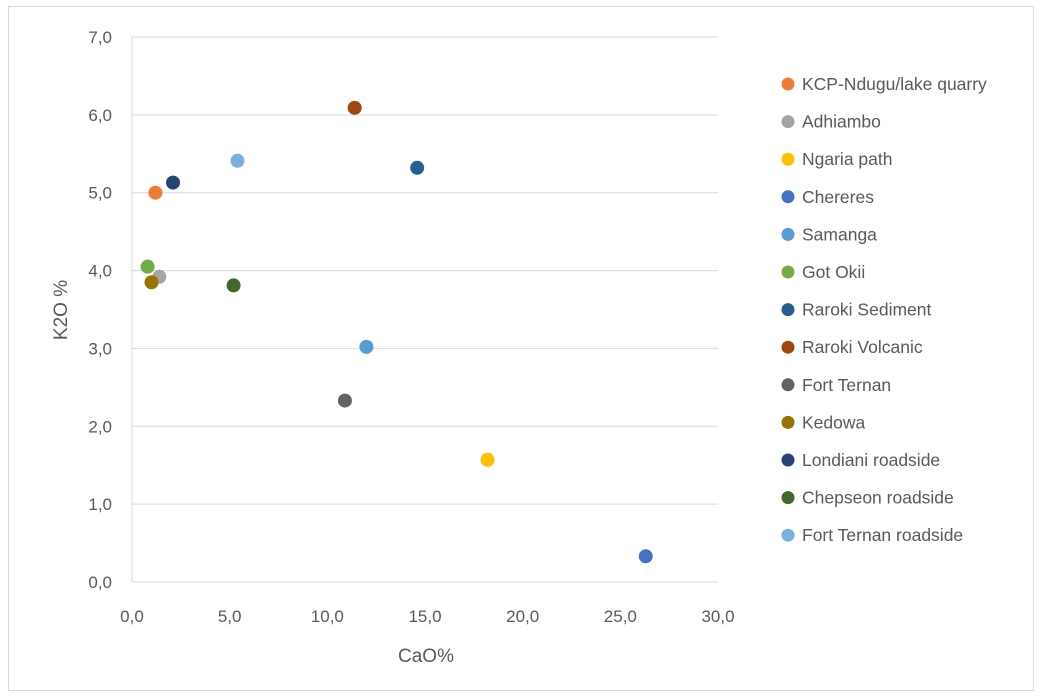 Image resolution: width=1042 pixels, height=697 pixels. Describe the element at coordinates (847, 159) in the screenshot. I see `legend-label: Ngaria path` at that location.